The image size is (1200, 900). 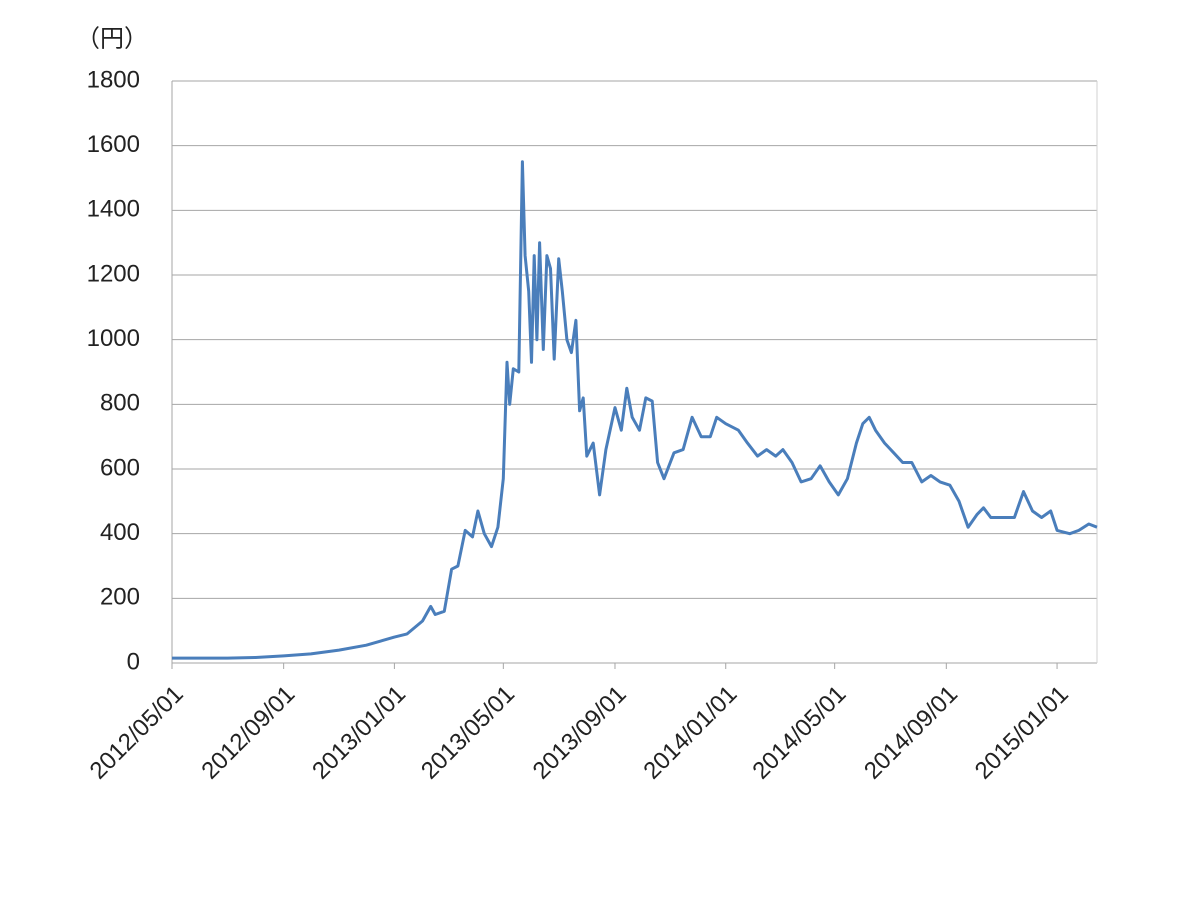 What do you see at coordinates (113, 79) in the screenshot?
I see `y-tick-label: 1800` at bounding box center [113, 79].